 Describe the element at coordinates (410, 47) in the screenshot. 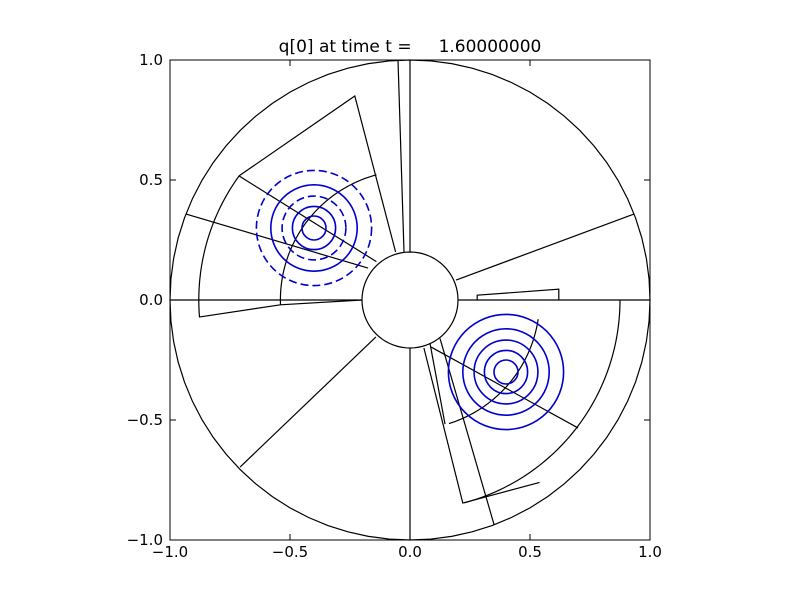

I see `chart-title: q[0] at time t = 1.60000000` at that location.